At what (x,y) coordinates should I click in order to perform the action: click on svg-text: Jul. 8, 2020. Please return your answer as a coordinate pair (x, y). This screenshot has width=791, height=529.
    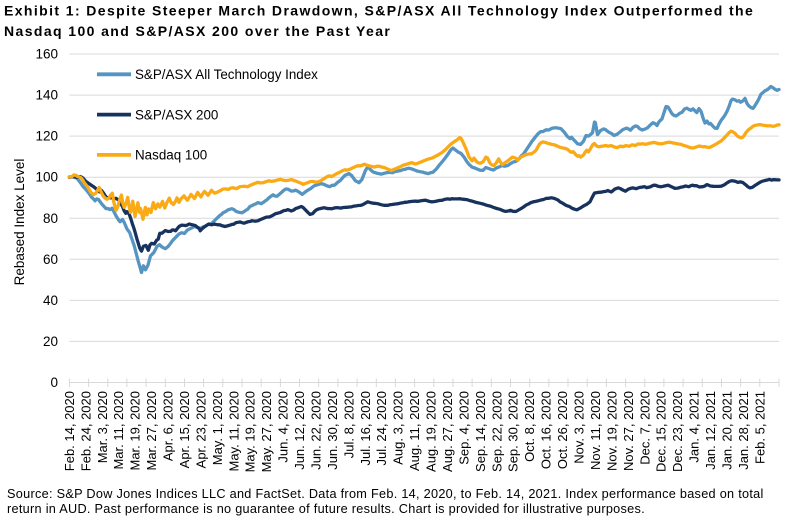
    Looking at the image, I should click on (348, 424).